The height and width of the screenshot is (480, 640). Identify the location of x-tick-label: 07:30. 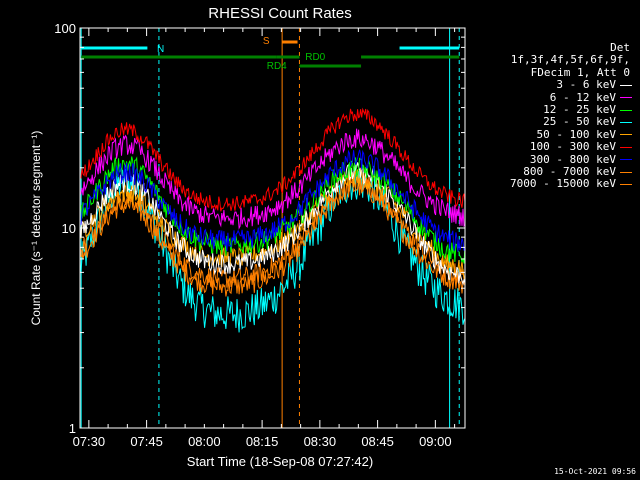
(89, 441).